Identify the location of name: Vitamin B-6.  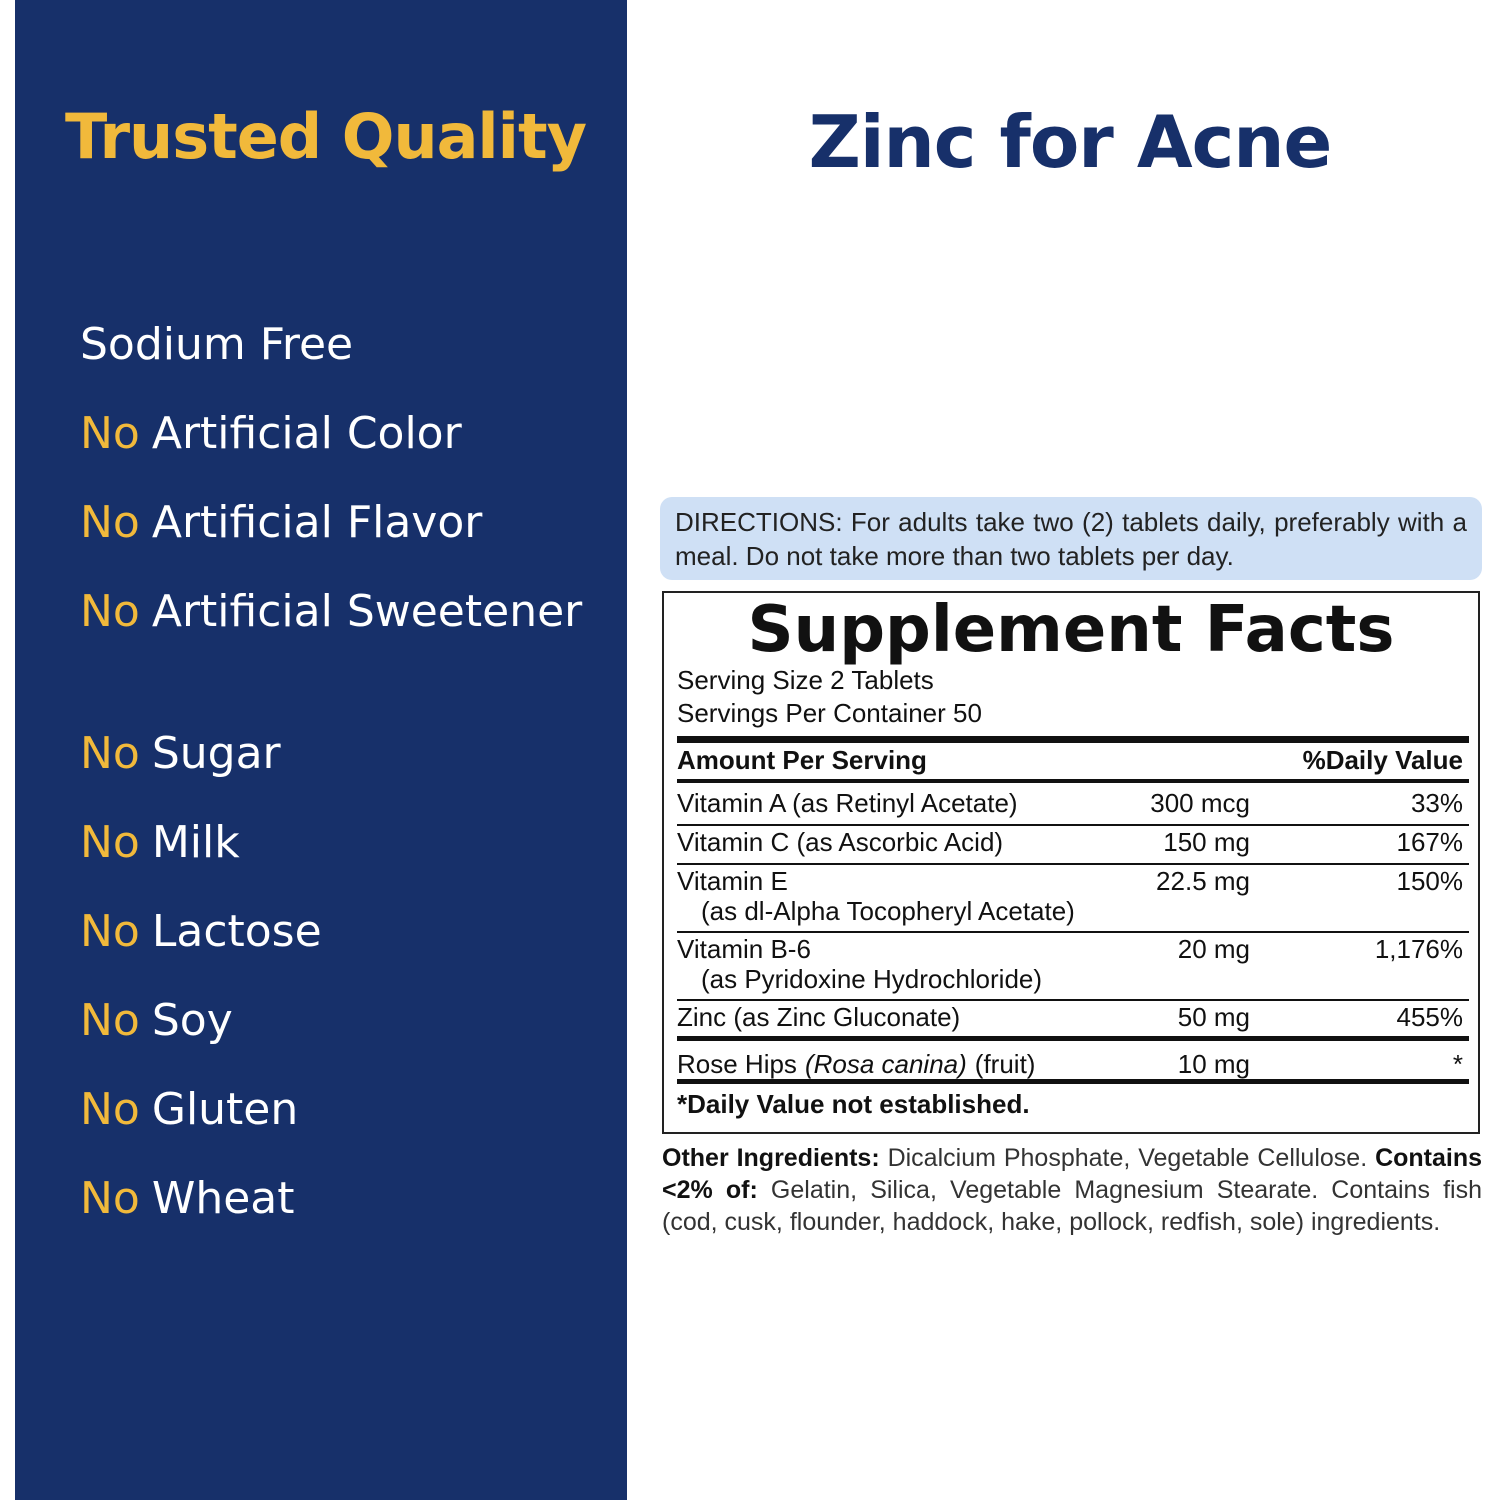
(744, 949).